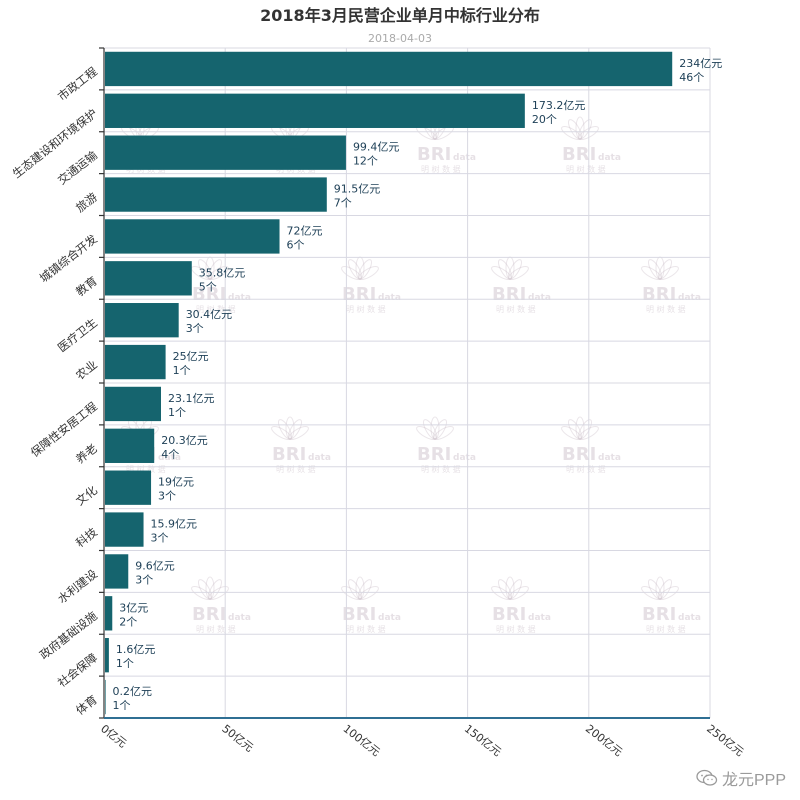 The width and height of the screenshot is (800, 800). I want to click on count-label: 4个, so click(170, 454).